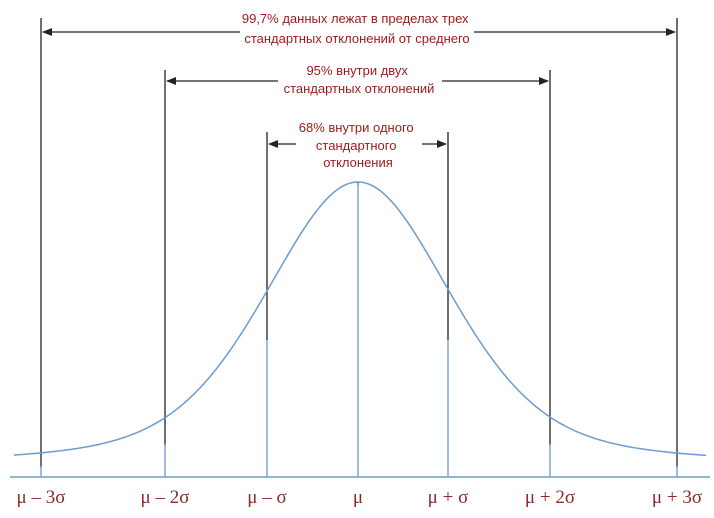 The height and width of the screenshot is (518, 714). Describe the element at coordinates (448, 497) in the screenshot. I see `tick-label-plus-1-sigma: μ + σ` at that location.